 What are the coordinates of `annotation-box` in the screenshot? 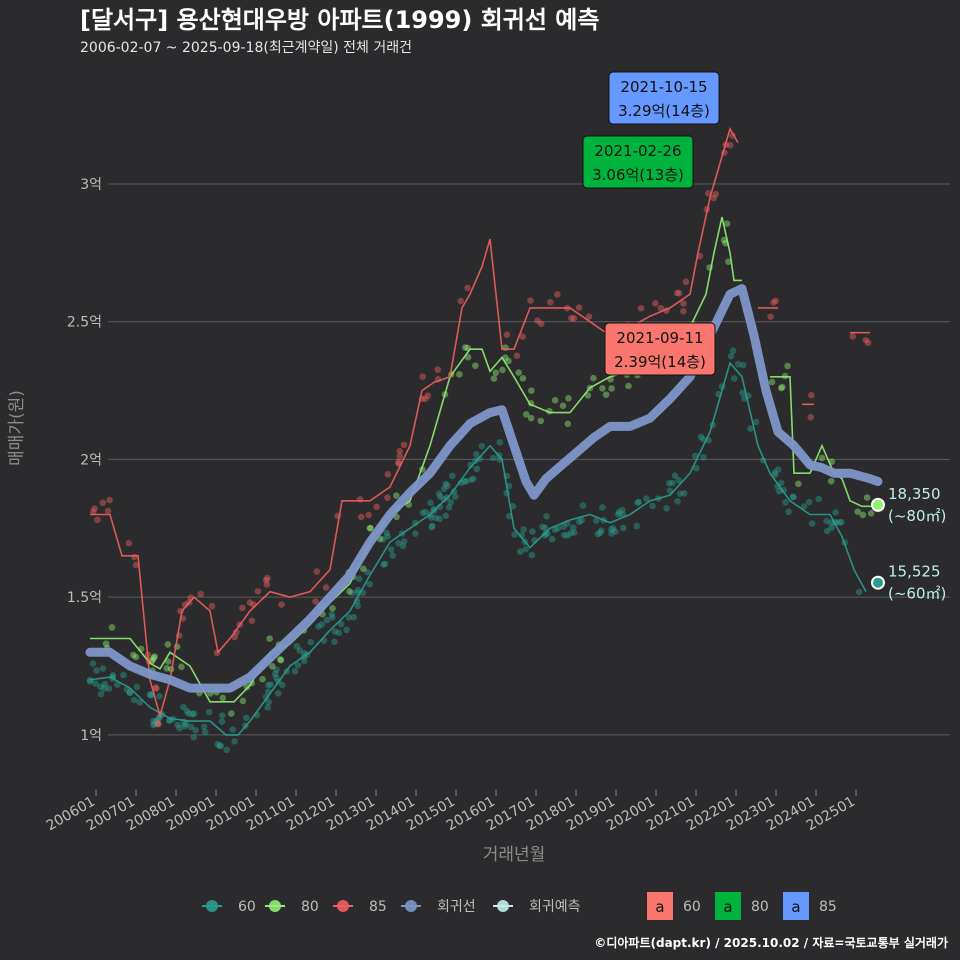 It's located at (638, 162).